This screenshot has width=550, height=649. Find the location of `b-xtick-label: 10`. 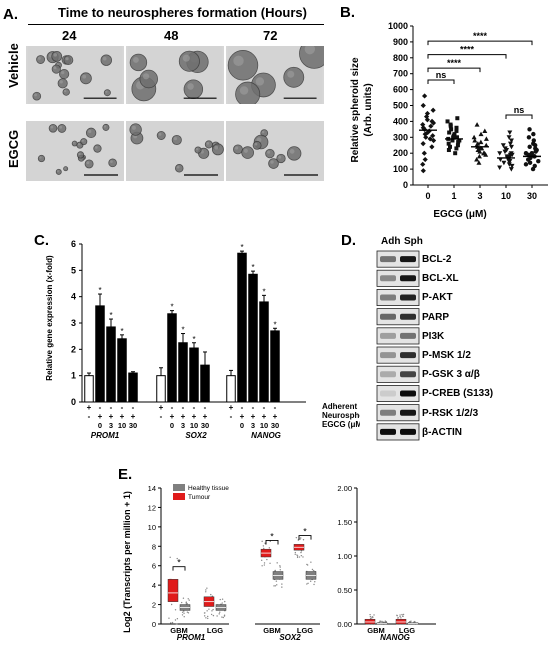

b-xtick-label: 10 is located at coordinates (506, 196).